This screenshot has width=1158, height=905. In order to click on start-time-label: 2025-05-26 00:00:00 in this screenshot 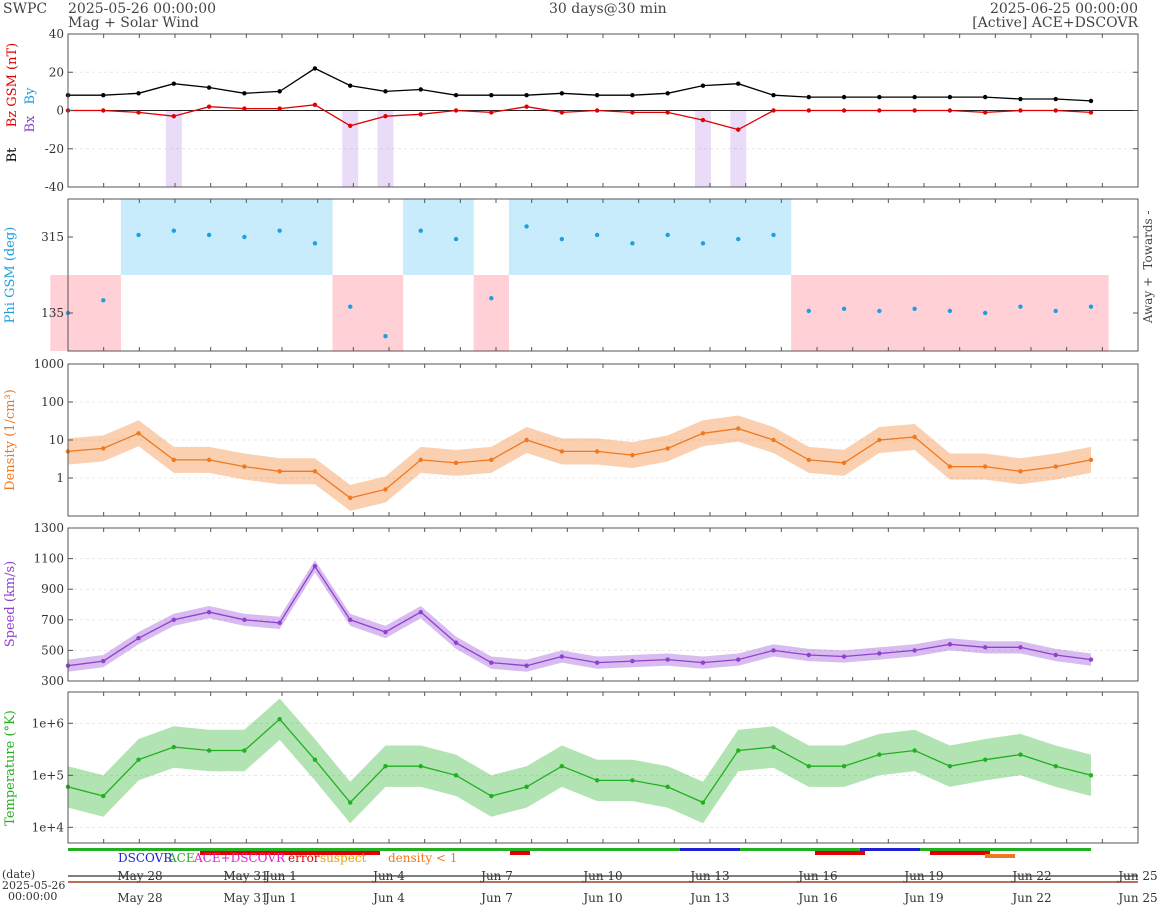, I will do `click(142, 9)`.